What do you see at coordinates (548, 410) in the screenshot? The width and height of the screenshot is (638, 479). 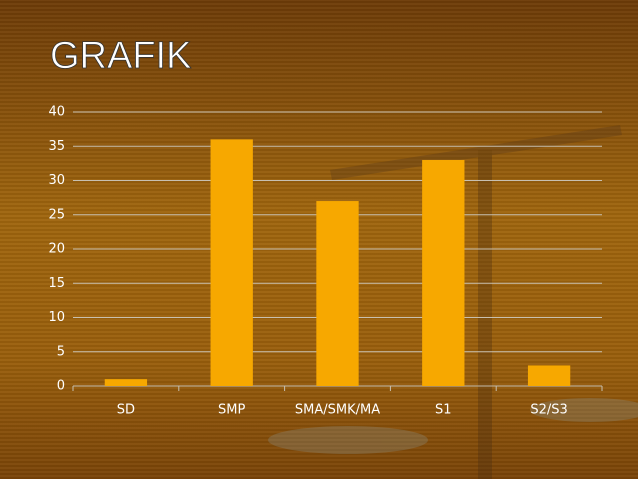 I see `x-tick-label: S2/S3` at bounding box center [548, 410].